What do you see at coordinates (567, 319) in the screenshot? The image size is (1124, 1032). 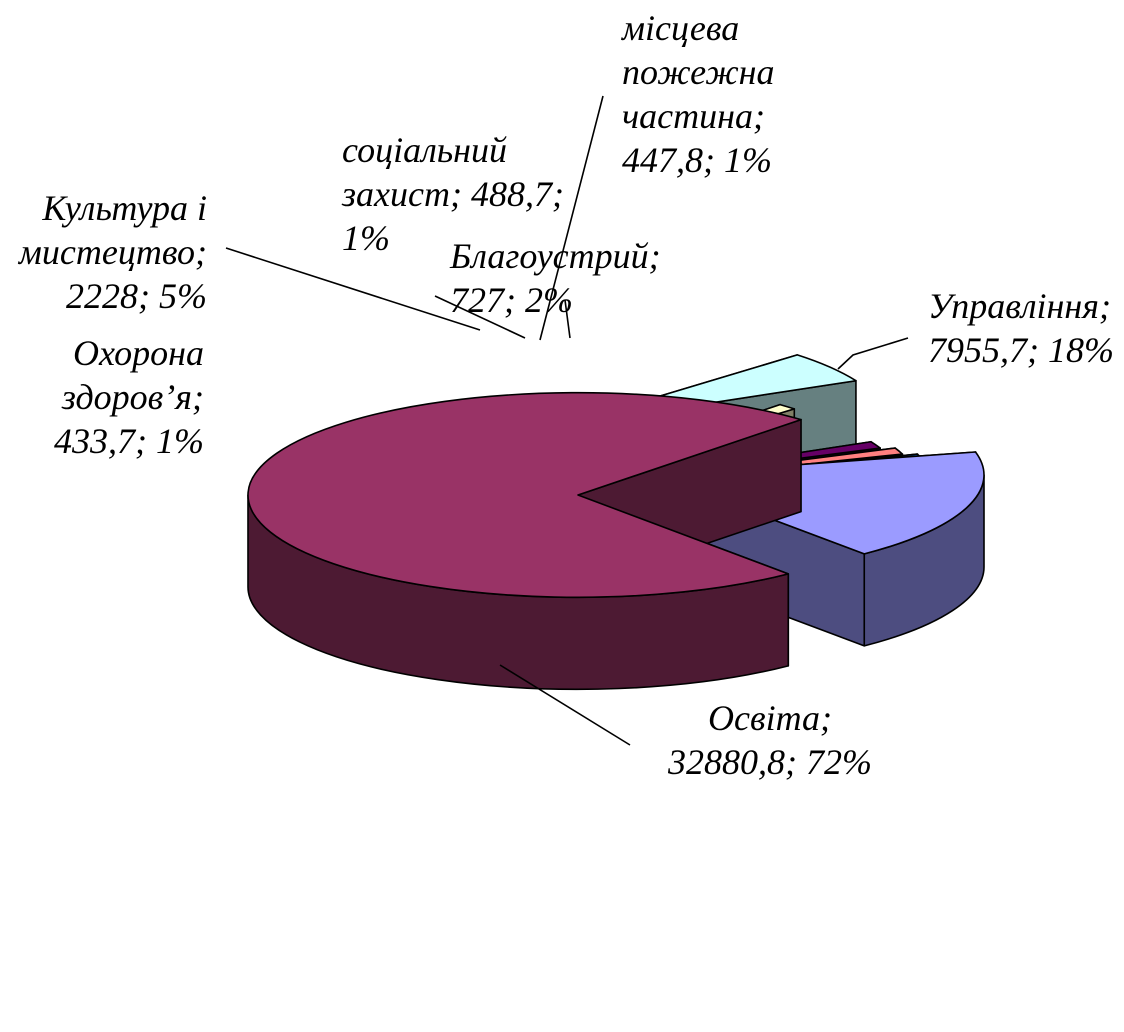 I see `leader-line-благоустрий` at bounding box center [567, 319].